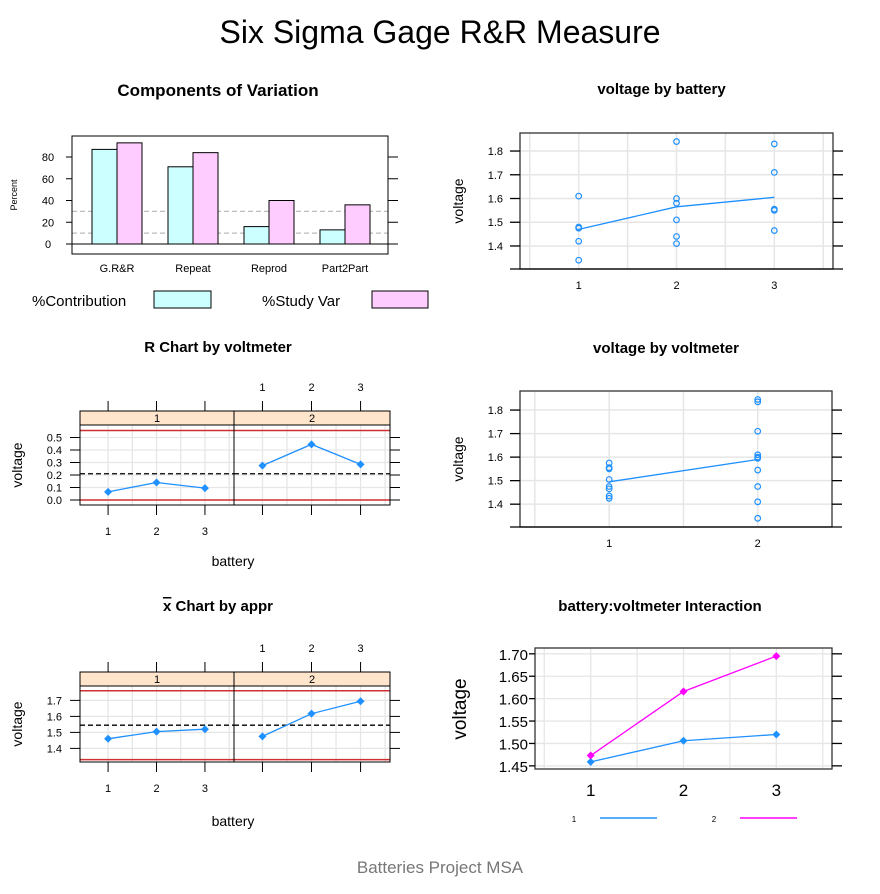 The width and height of the screenshot is (880, 894). What do you see at coordinates (262, 649) in the screenshot?
I see `x-tick-label-top: 1` at bounding box center [262, 649].